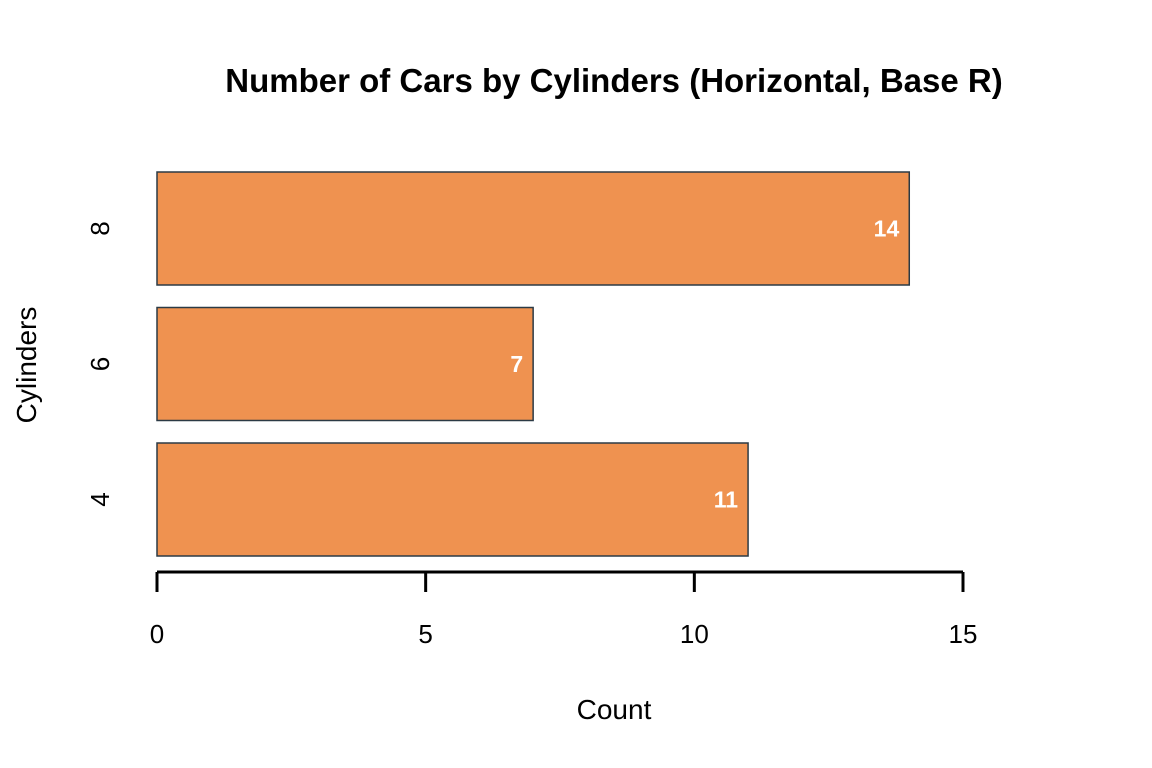 The image size is (1152, 768). I want to click on y-tick-label-6: 6, so click(100, 364).